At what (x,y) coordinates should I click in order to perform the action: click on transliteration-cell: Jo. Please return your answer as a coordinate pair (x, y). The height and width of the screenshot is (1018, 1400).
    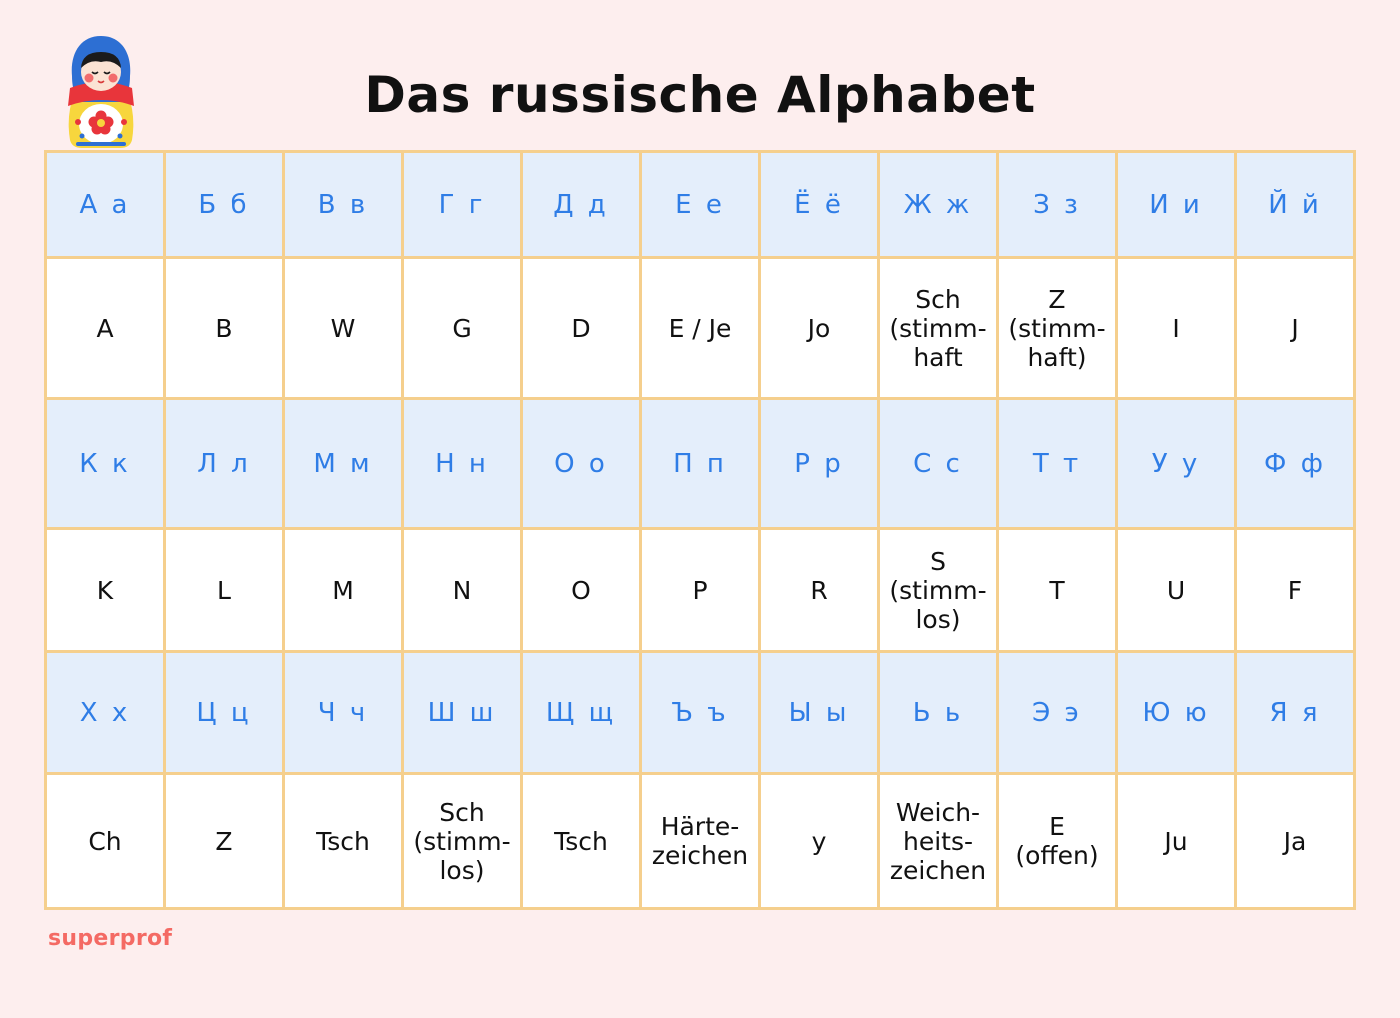
    Looking at the image, I should click on (819, 328).